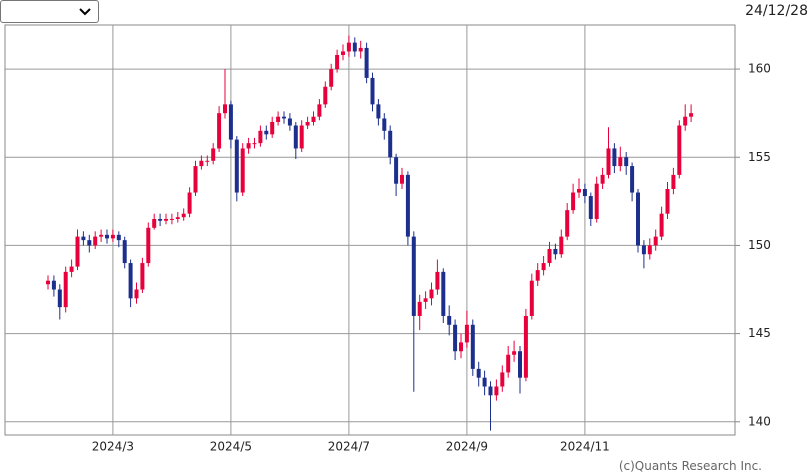 The width and height of the screenshot is (810, 473). I want to click on y-tick-label: 150, so click(759, 245).